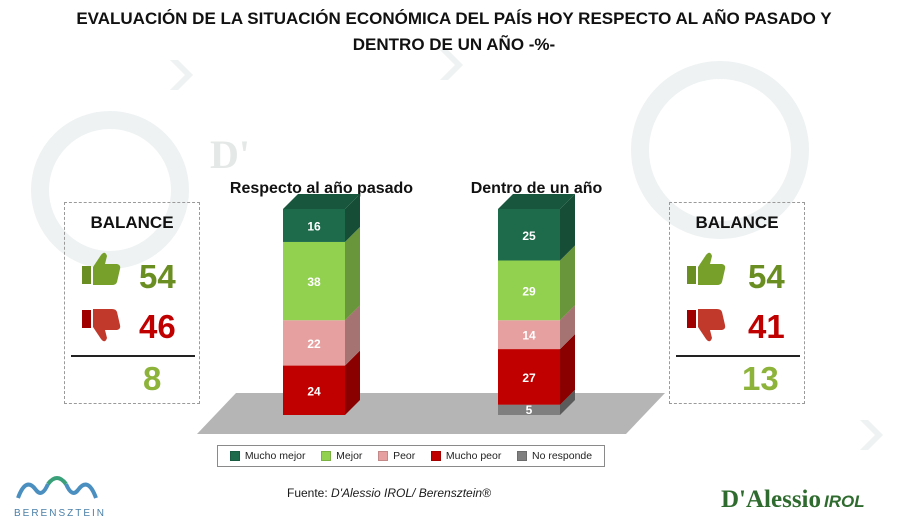  What do you see at coordinates (760, 378) in the screenshot?
I see `balance-value: 13` at bounding box center [760, 378].